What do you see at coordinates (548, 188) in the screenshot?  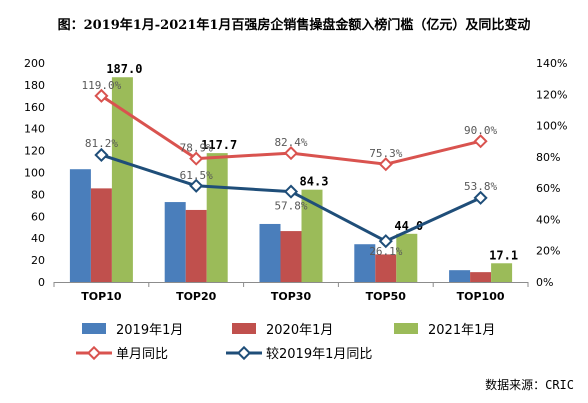 I see `right-axis-tick-label: 60%` at bounding box center [548, 188].